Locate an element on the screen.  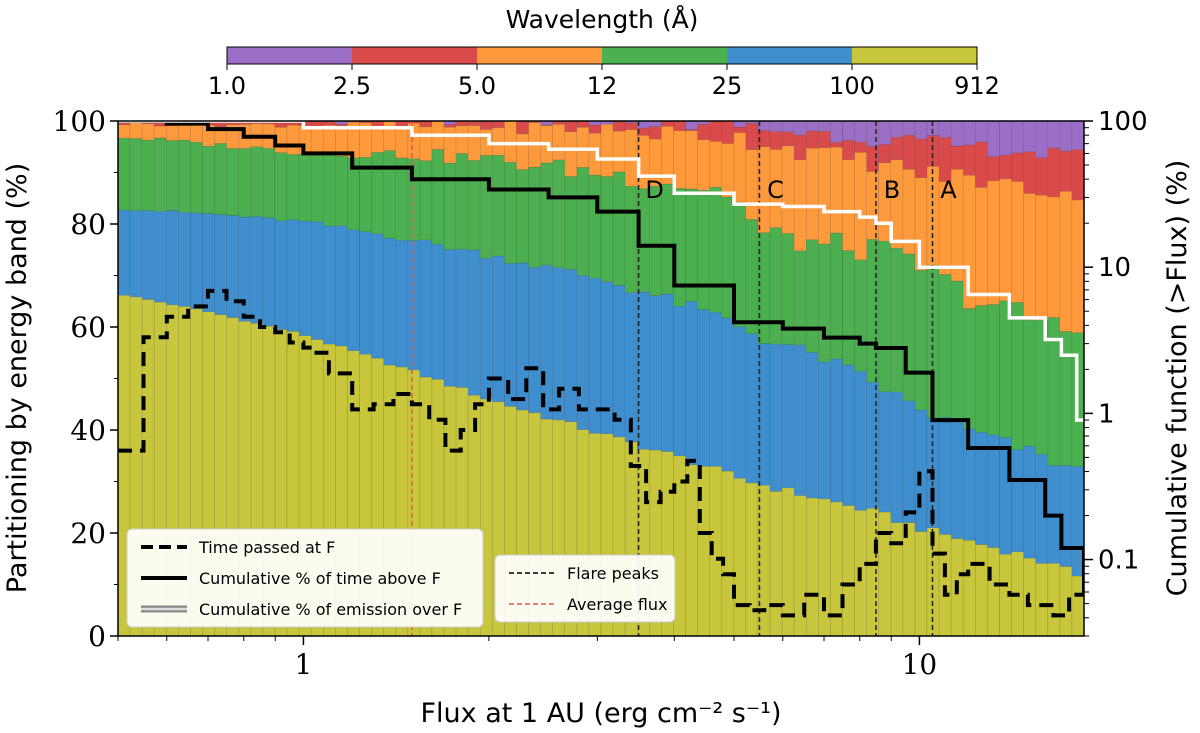
y2-tick-label: 0.1 is located at coordinates (1118, 561).